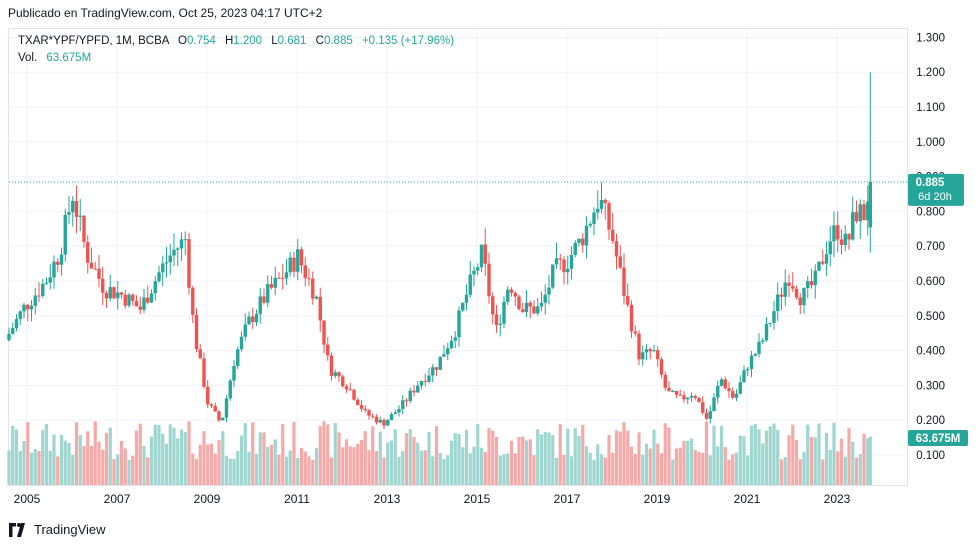 The height and width of the screenshot is (549, 980). Describe the element at coordinates (57, 529) in the screenshot. I see `footer-brand: TradingView` at that location.